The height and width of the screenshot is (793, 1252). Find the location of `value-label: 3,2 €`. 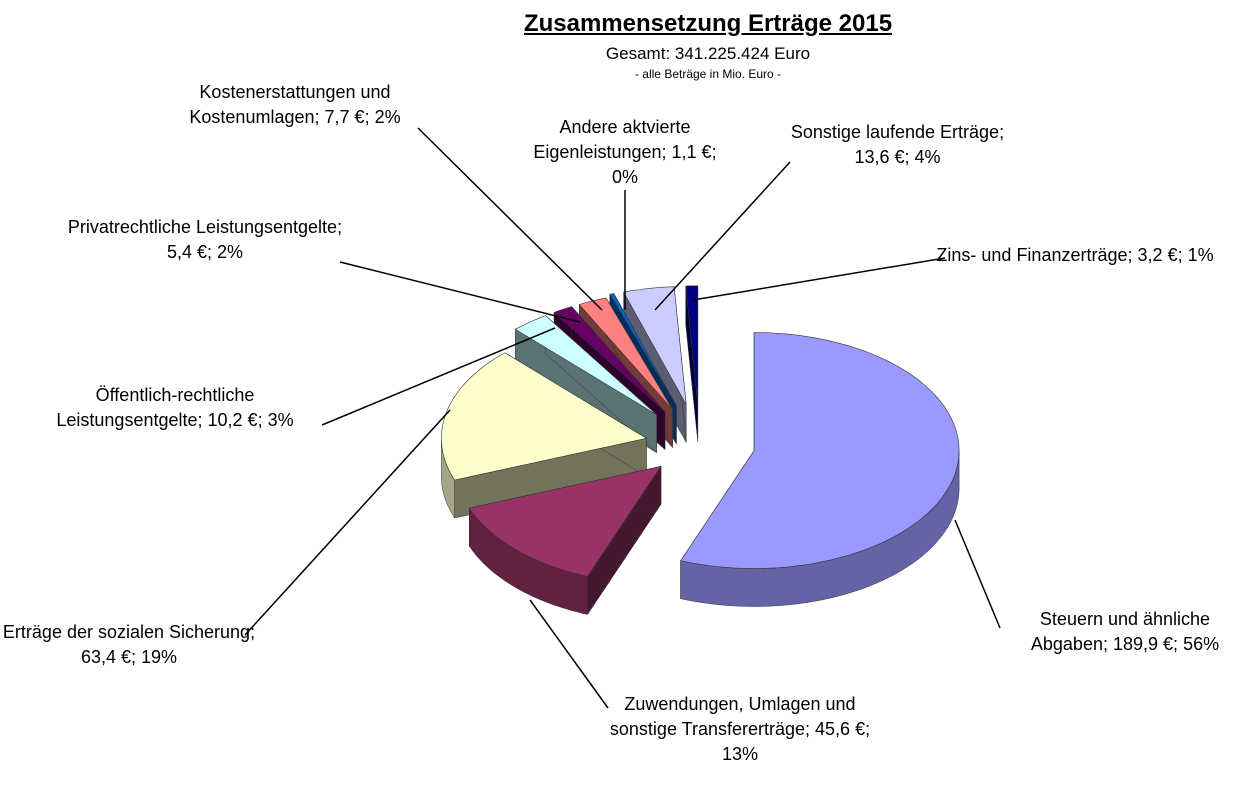

value-label: 3,2 € is located at coordinates (1157, 255).